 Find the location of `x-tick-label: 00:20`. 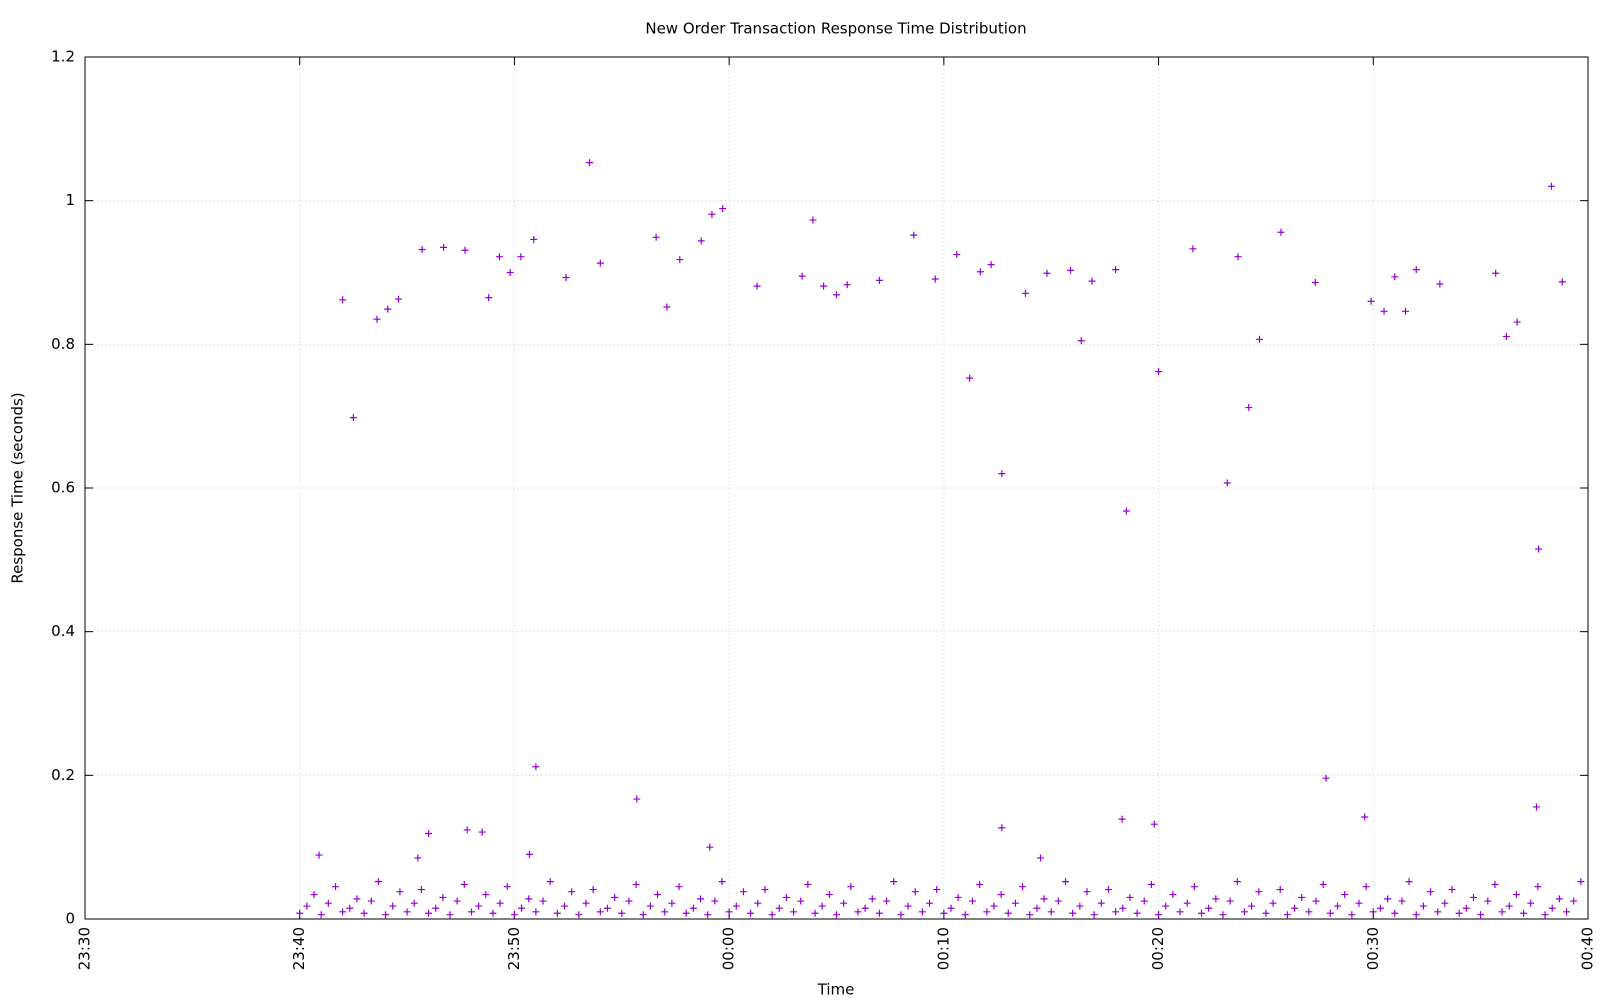

x-tick-label: 00:20 is located at coordinates (1158, 948).